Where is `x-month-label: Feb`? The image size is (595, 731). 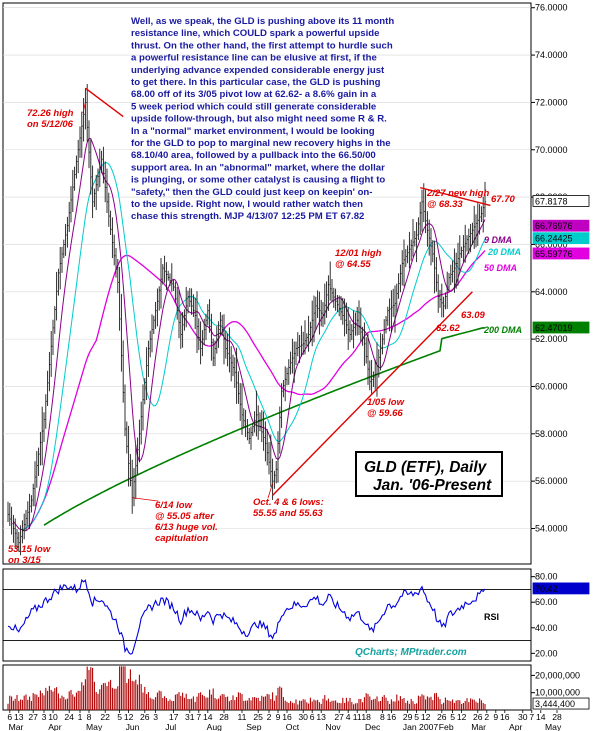
x-month-label: Feb is located at coordinates (446, 726).